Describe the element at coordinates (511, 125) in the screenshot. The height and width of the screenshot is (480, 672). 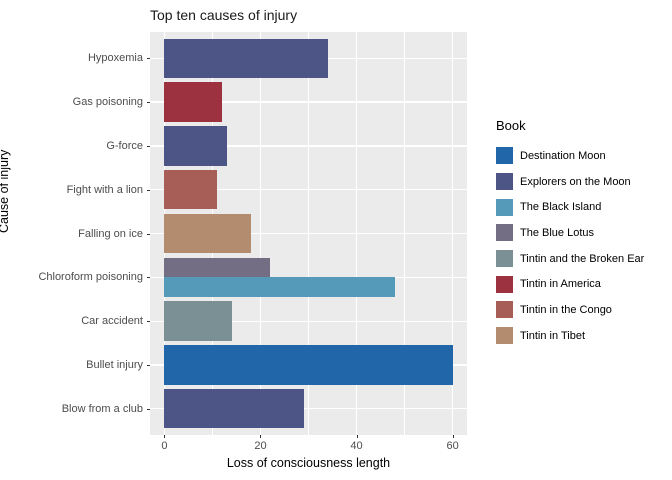
I see `legend-title: Book` at that location.